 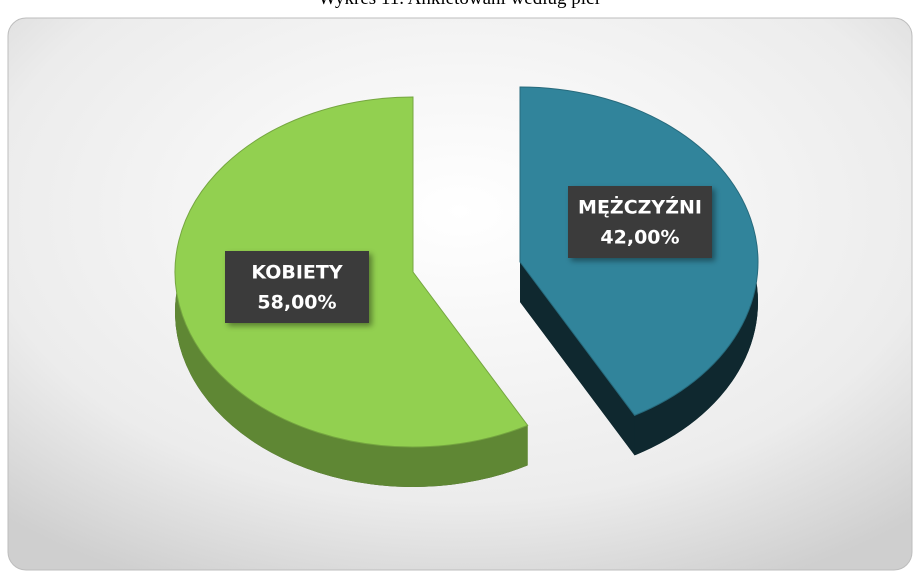 I want to click on category-label: KOBIETY, so click(x=297, y=273).